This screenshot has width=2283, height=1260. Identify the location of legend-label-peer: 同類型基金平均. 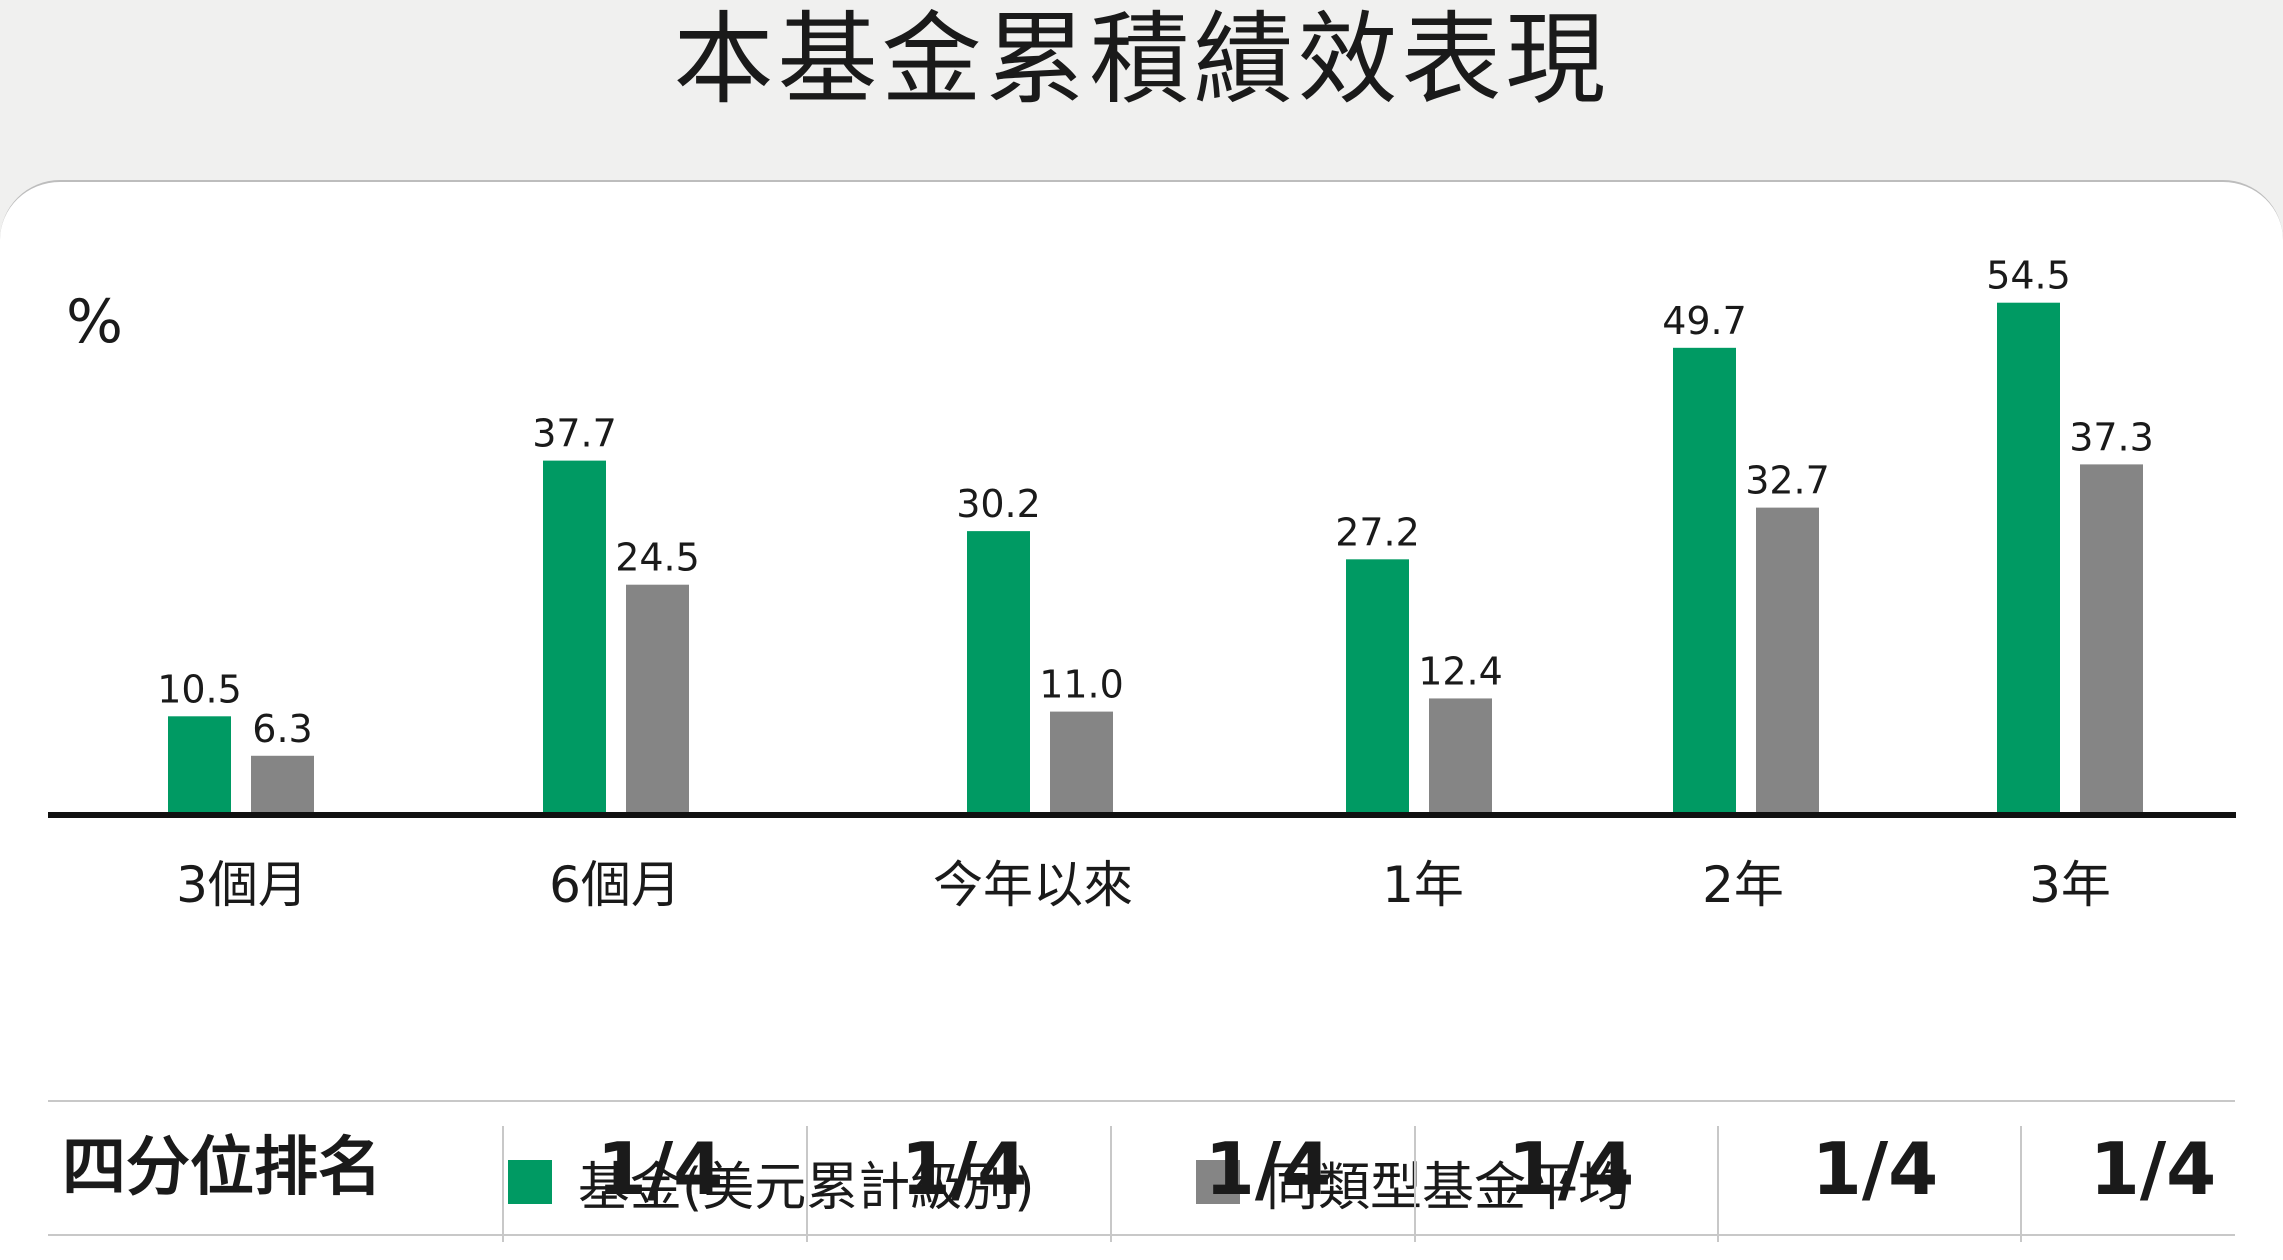
(1448, 1187).